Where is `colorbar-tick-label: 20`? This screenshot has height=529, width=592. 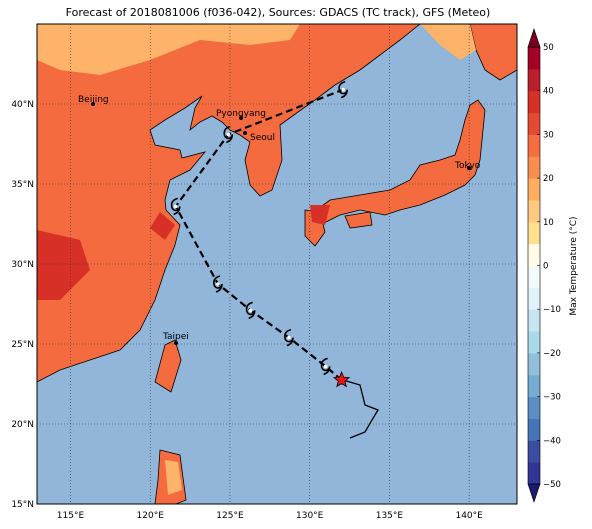 colorbar-tick-label: 20 is located at coordinates (548, 179).